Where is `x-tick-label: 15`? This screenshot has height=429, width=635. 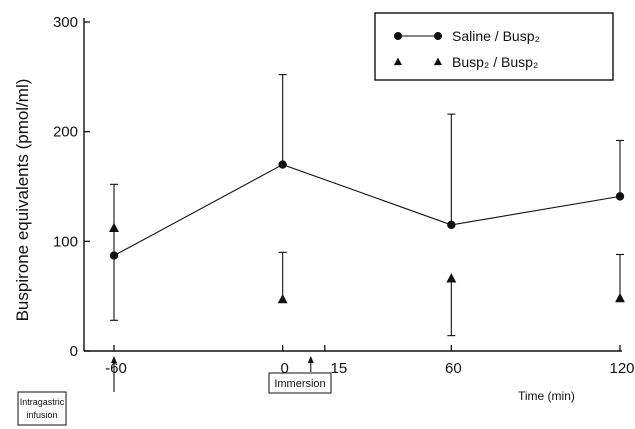 x-tick-label: 15 is located at coordinates (338, 368).